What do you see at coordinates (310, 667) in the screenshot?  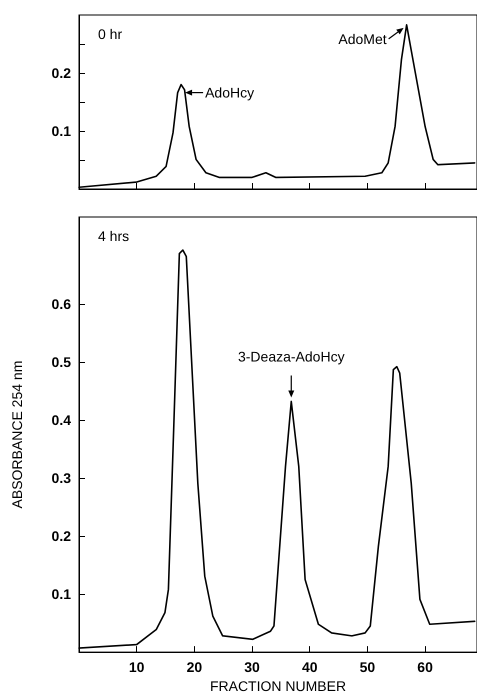 I see `x-tick-label: 40` at bounding box center [310, 667].